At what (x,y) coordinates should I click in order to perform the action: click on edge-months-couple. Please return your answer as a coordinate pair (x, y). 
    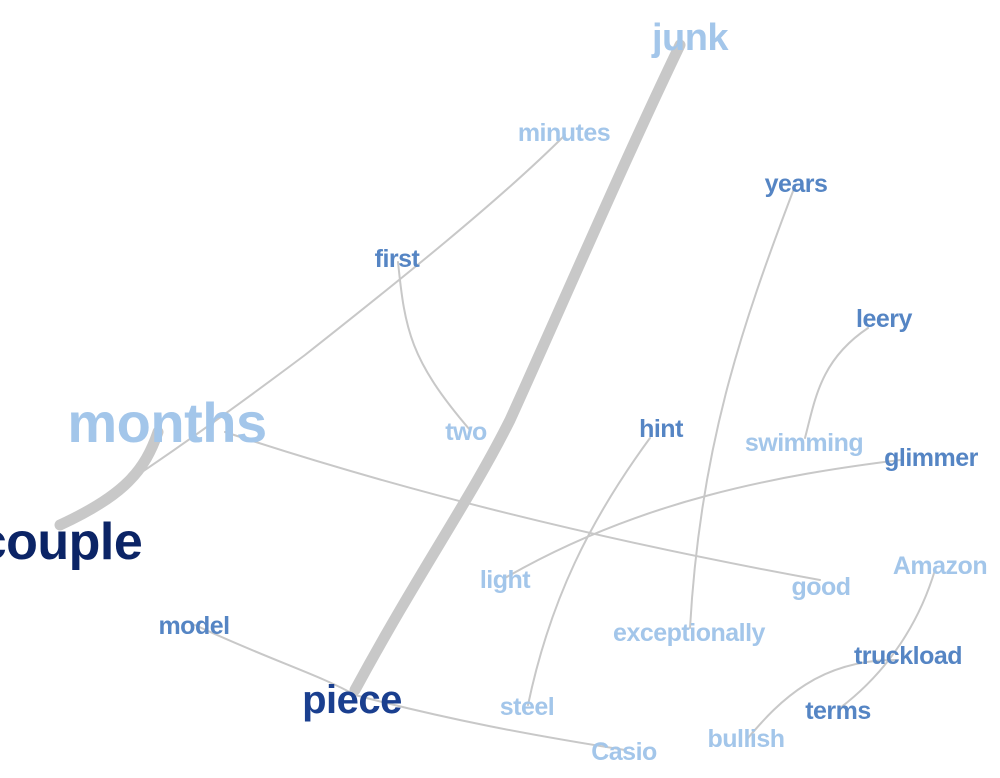
    Looking at the image, I should click on (109, 478).